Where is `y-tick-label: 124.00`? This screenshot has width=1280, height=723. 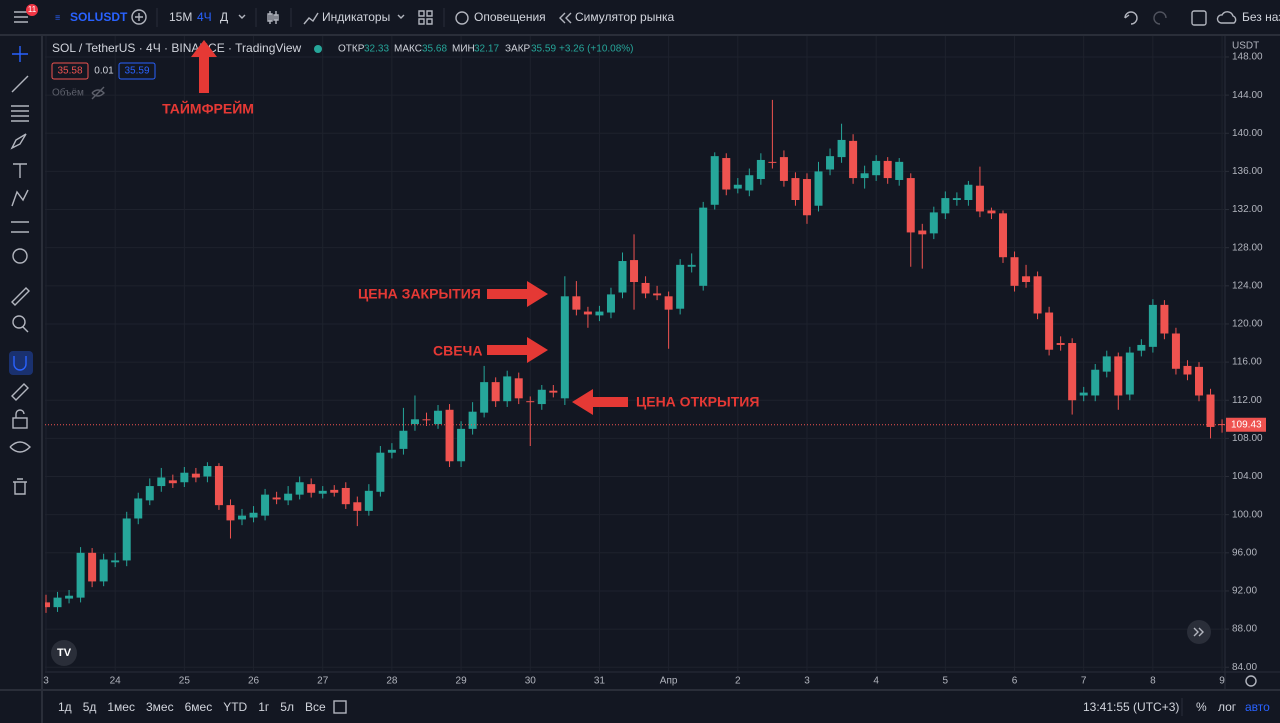 y-tick-label: 124.00 is located at coordinates (1247, 285).